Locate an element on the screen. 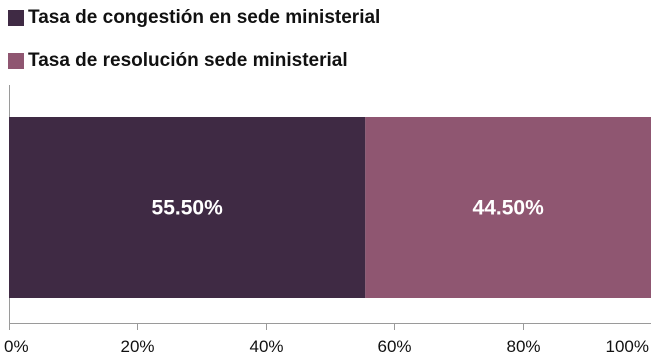 Image resolution: width=651 pixels, height=357 pixels. legend-label-resolution: Tasa de resolución sede ministerial is located at coordinates (188, 60).